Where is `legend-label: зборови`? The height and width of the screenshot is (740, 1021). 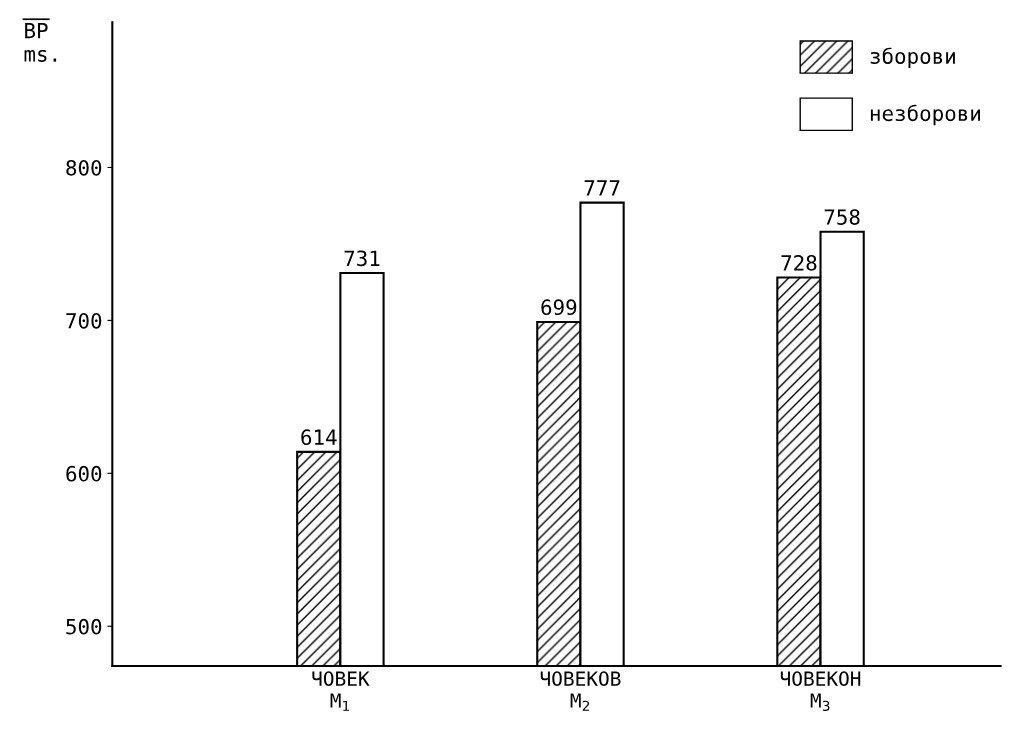 legend-label: зборови is located at coordinates (912, 57).